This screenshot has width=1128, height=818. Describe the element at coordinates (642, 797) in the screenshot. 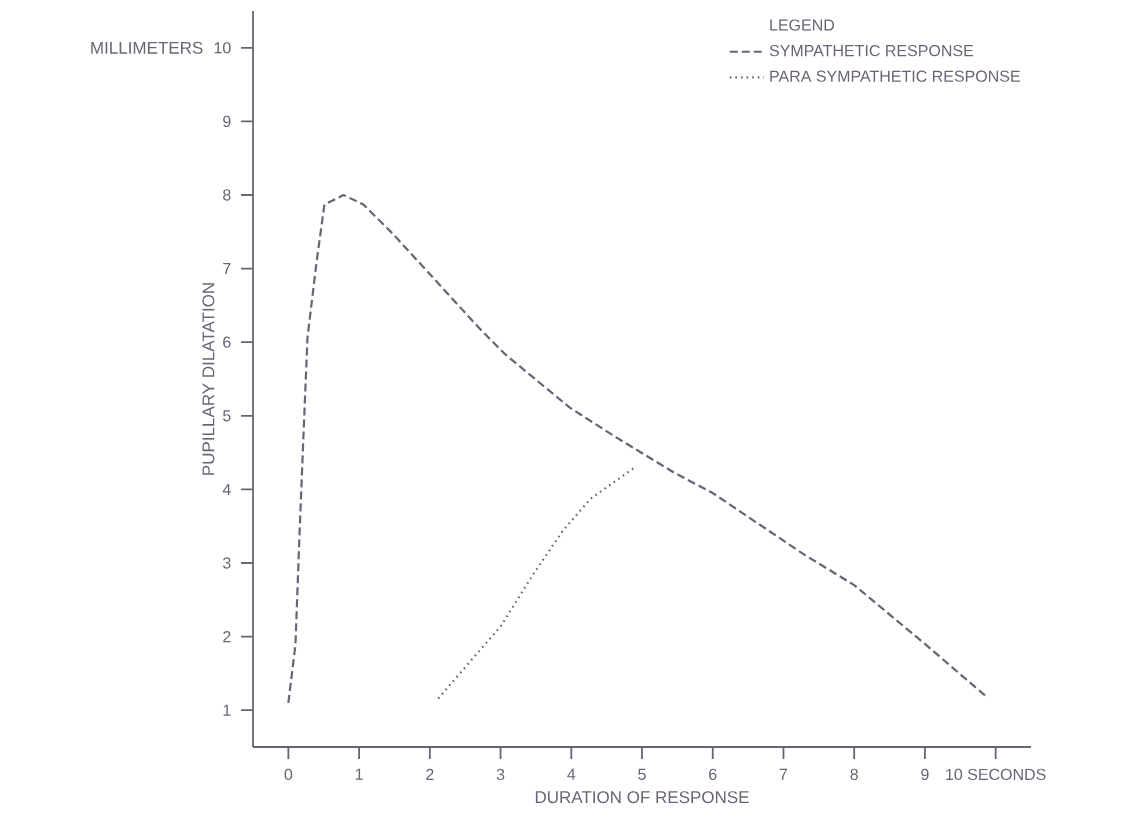

I see `x-axis-title: DURATION OF RESPONSE` at that location.